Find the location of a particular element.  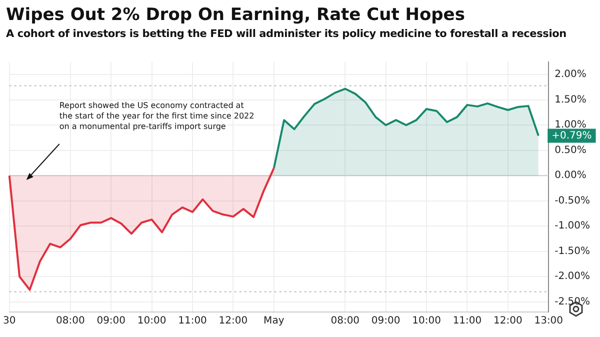

x-tick-label: May is located at coordinates (274, 321).